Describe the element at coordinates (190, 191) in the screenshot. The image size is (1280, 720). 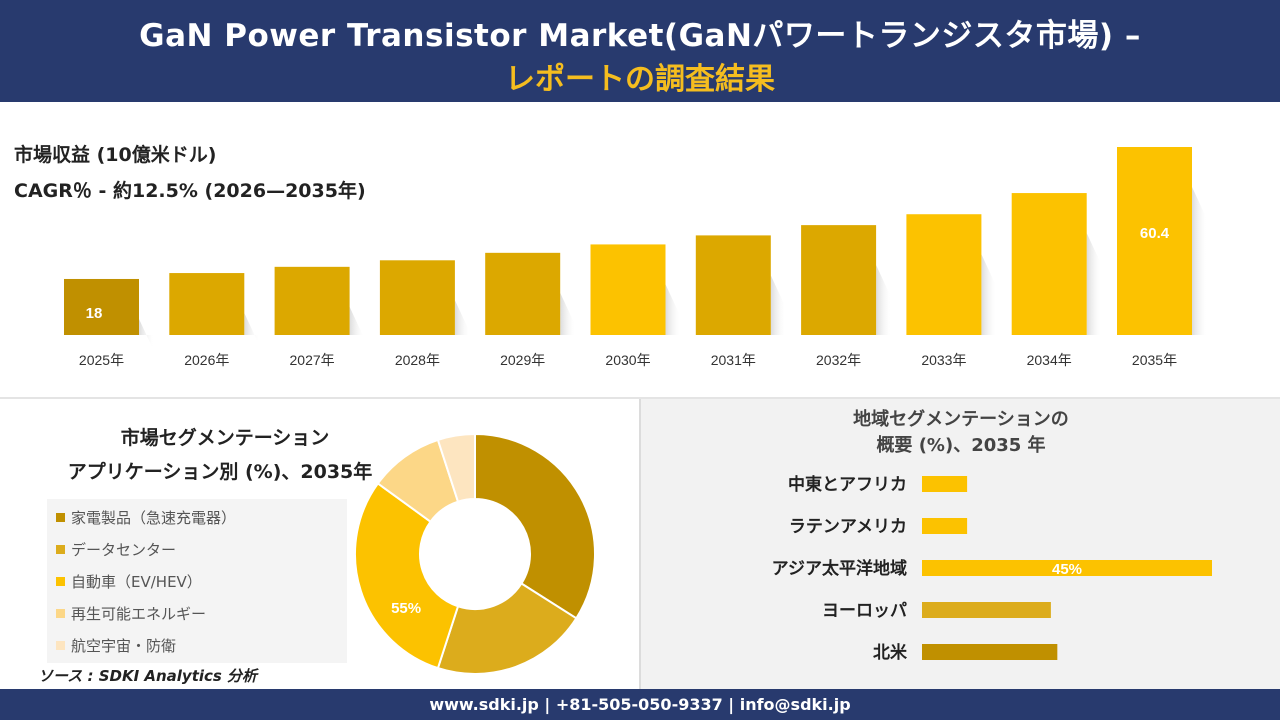
I see `cagr-label: CAGR％ - 約12.5% (2026—2035年)` at that location.